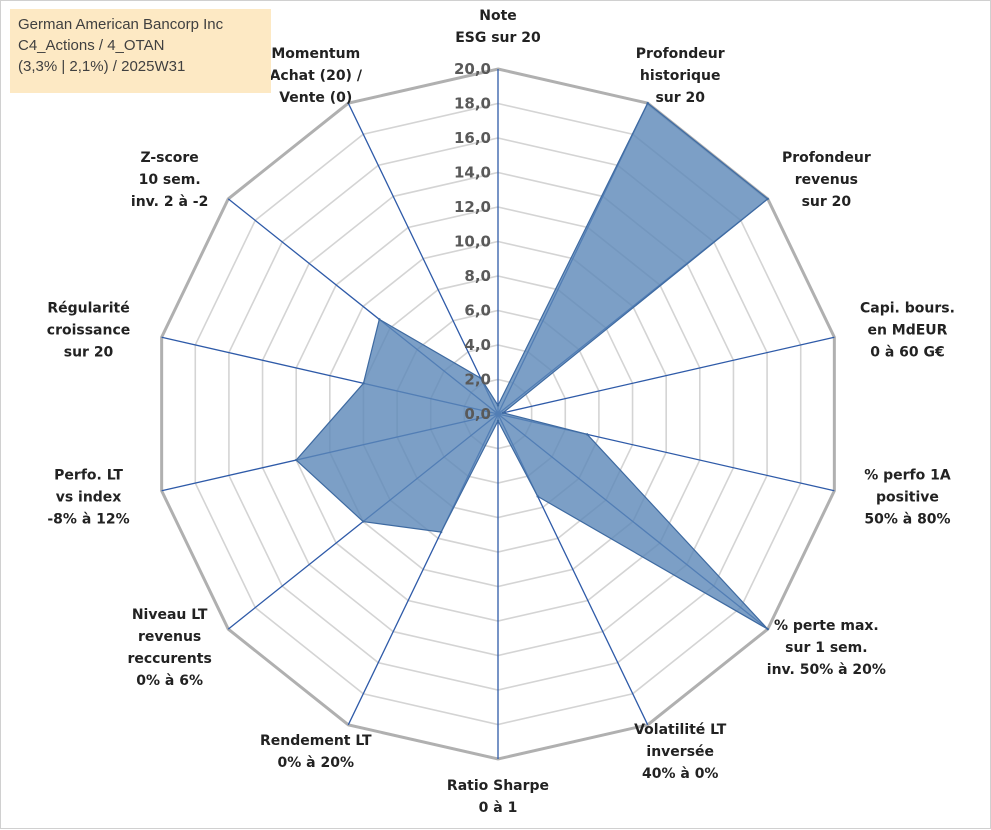  I want to click on axis-label-line: Rendement LT, so click(316, 741).